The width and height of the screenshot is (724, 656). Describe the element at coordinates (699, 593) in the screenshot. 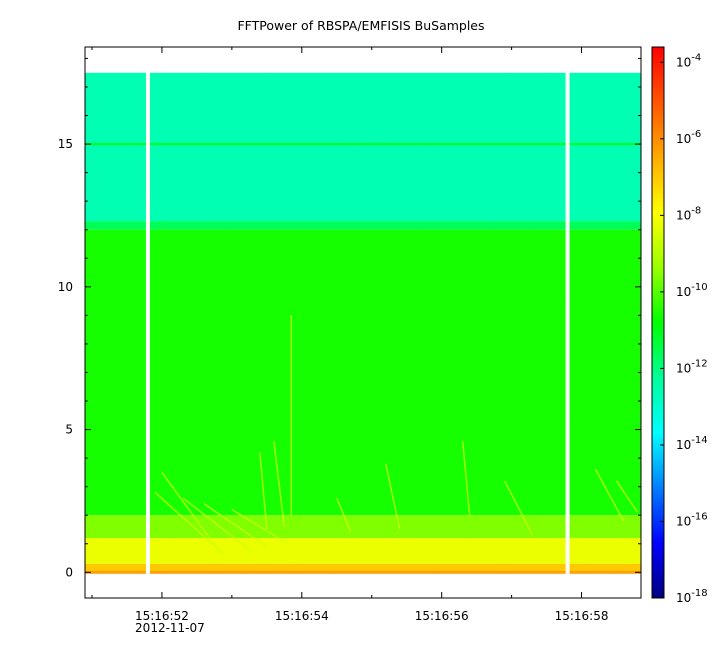

I see `colorbar-tick-exponent: -18` at that location.